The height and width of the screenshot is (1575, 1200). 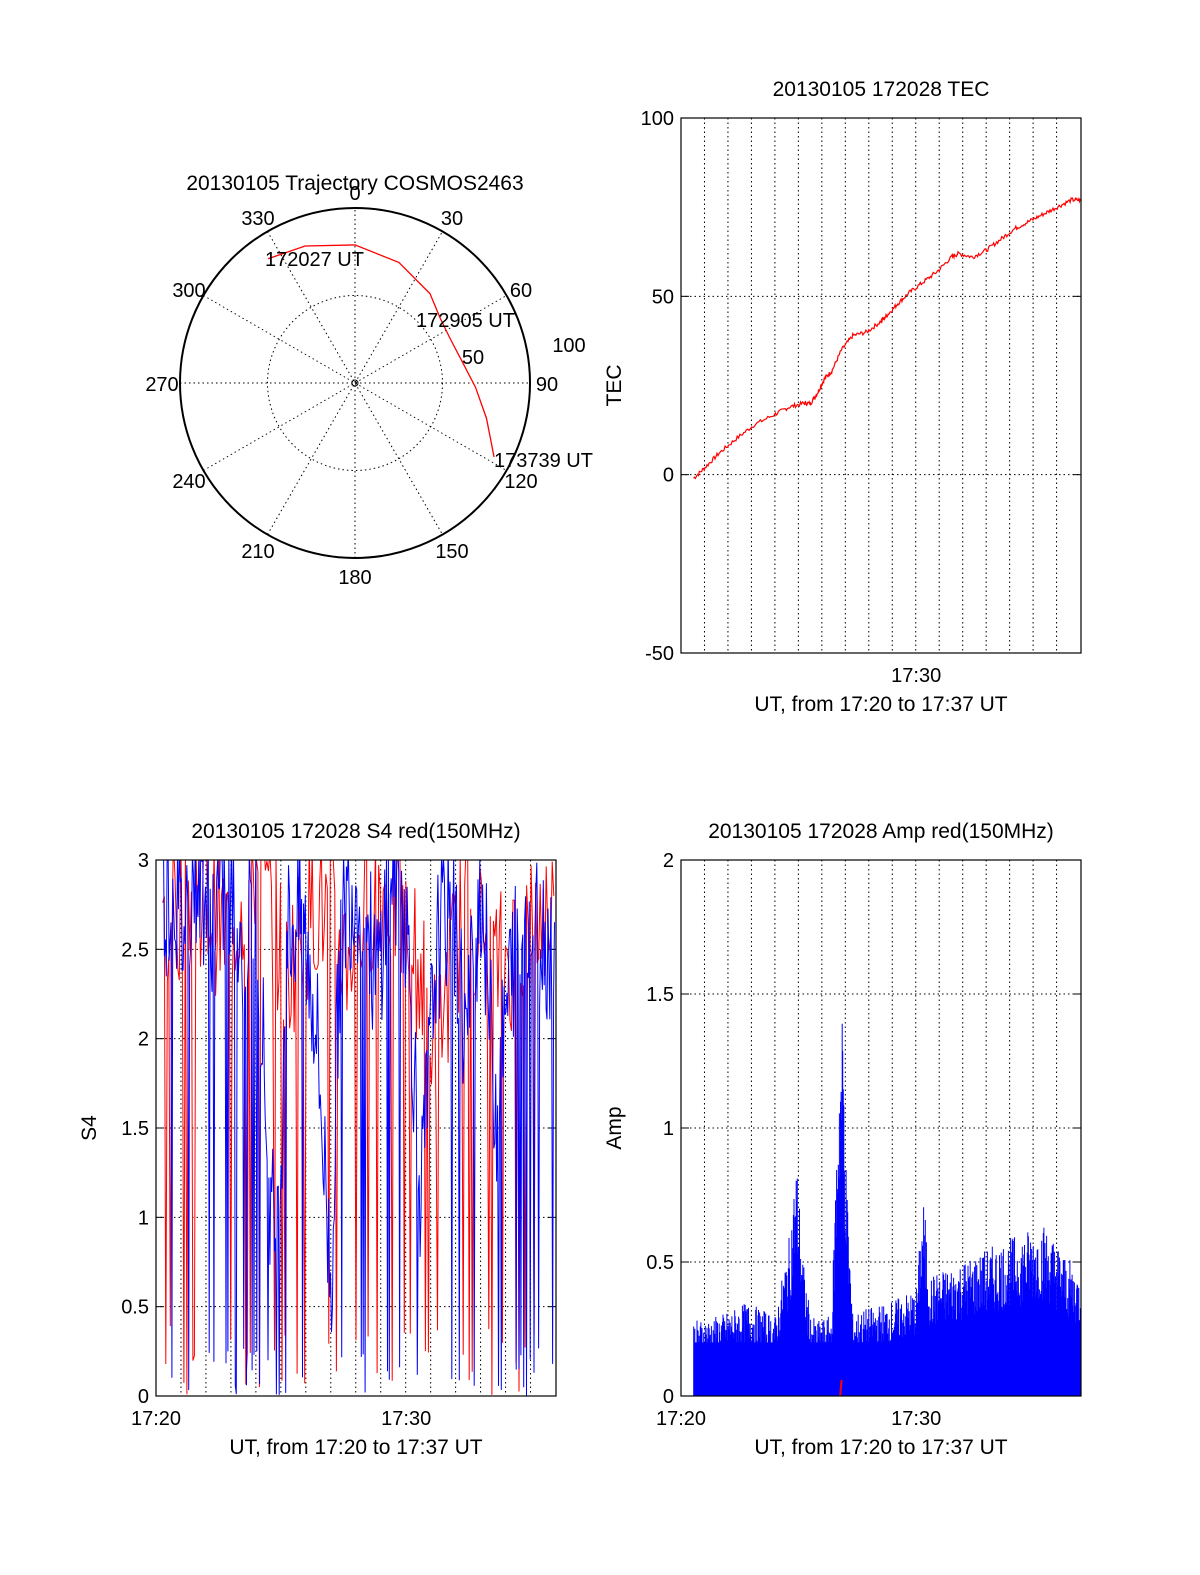 I want to click on polar-title: 20130105 Trajectory COSMOS2463, so click(x=354, y=183).